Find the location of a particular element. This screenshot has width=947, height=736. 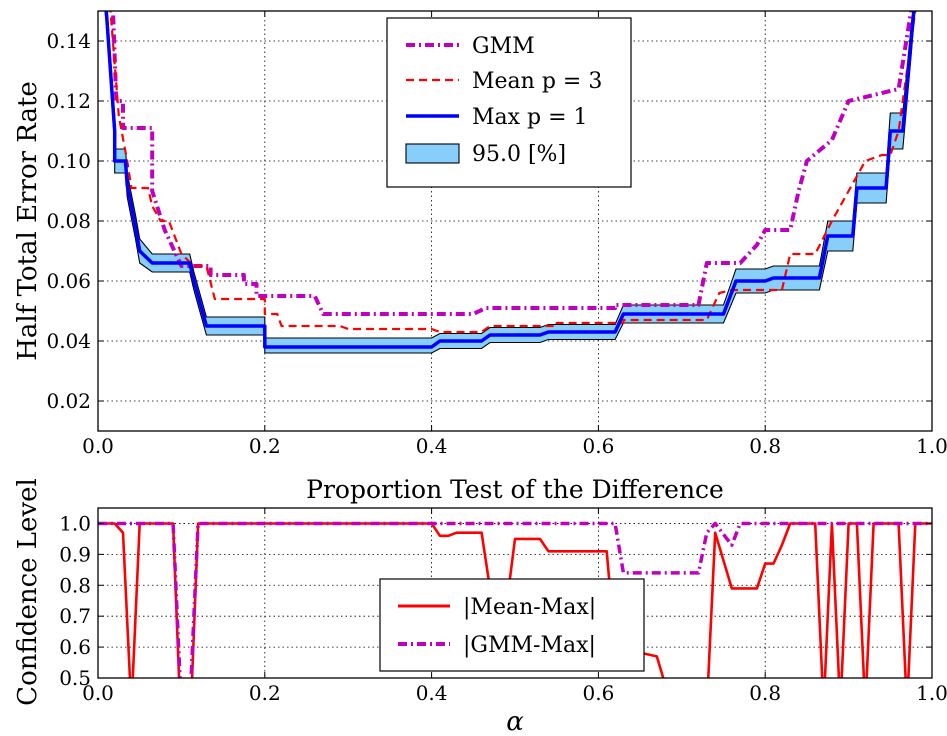

y-tick-label: 1.0 is located at coordinates (75, 523).